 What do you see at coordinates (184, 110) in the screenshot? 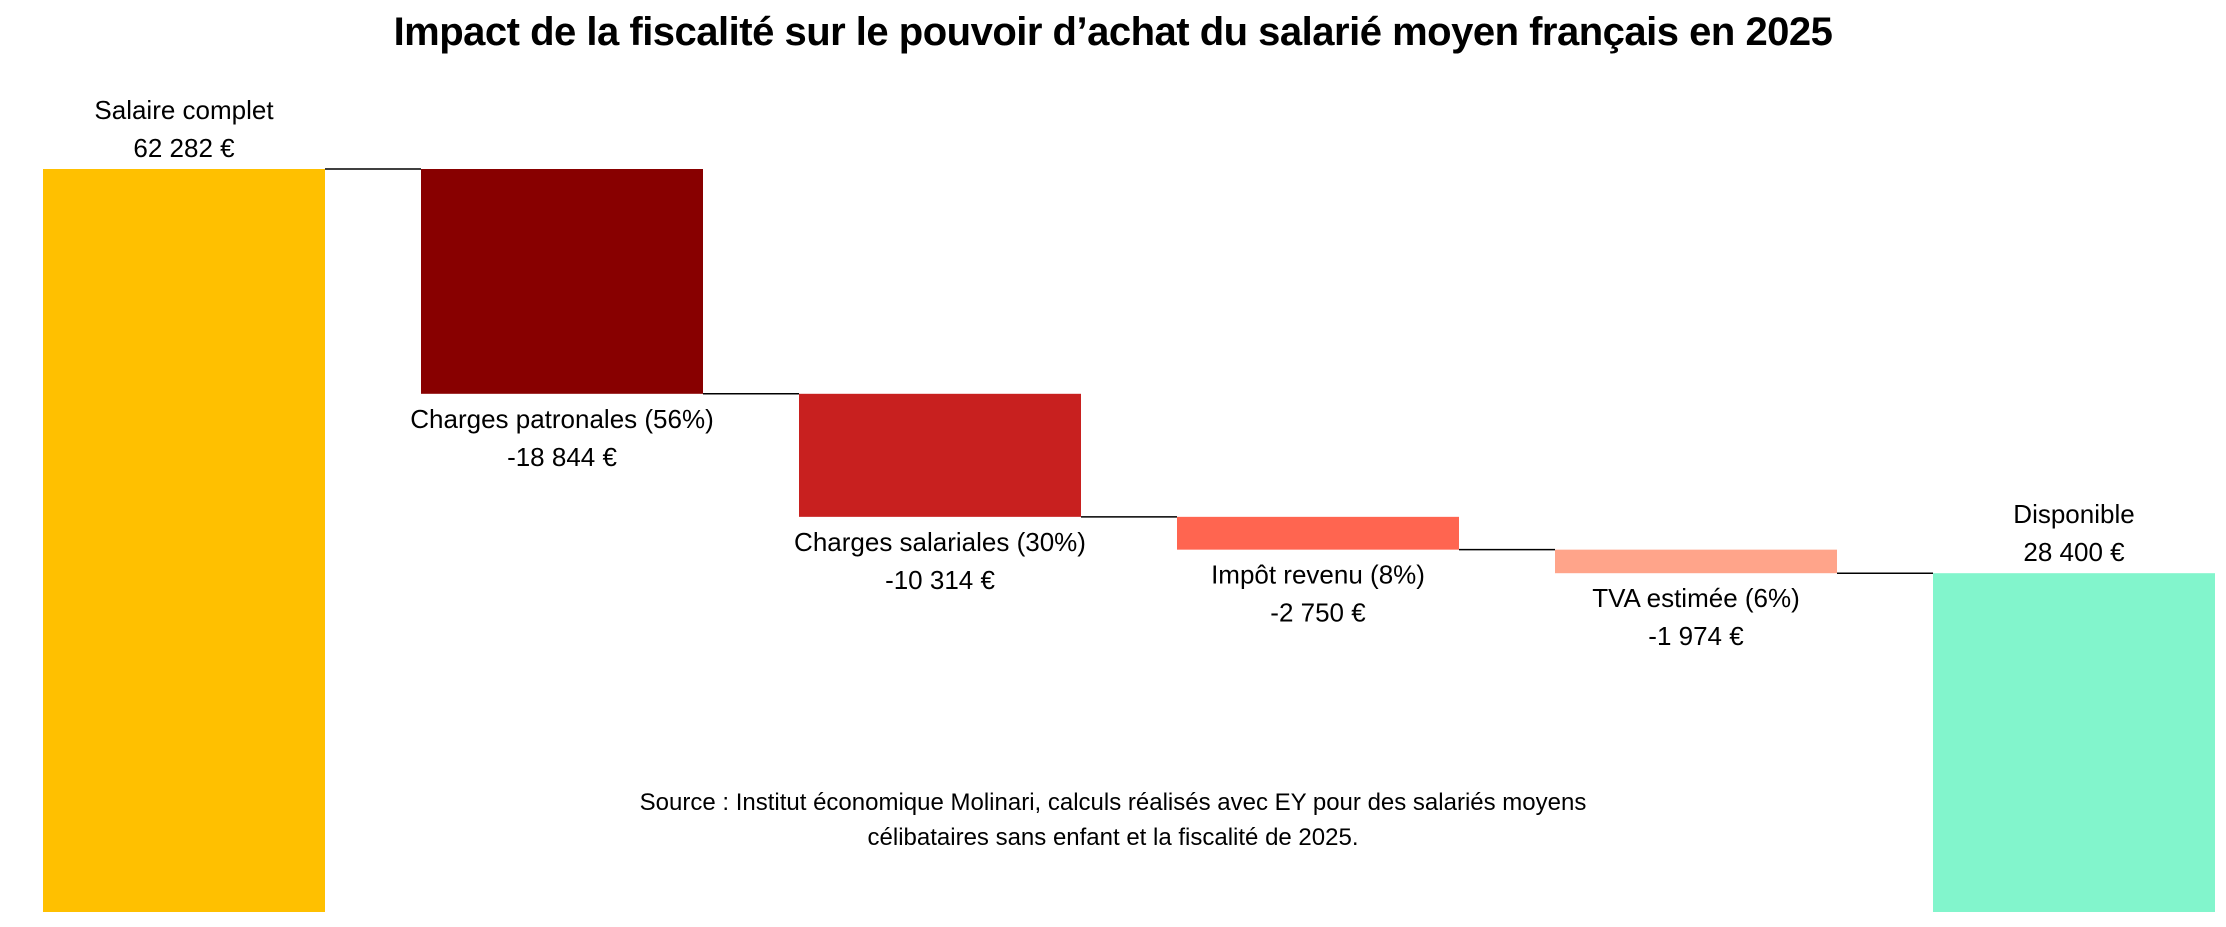
I see `category-label-1: Salaire complet` at bounding box center [184, 110].